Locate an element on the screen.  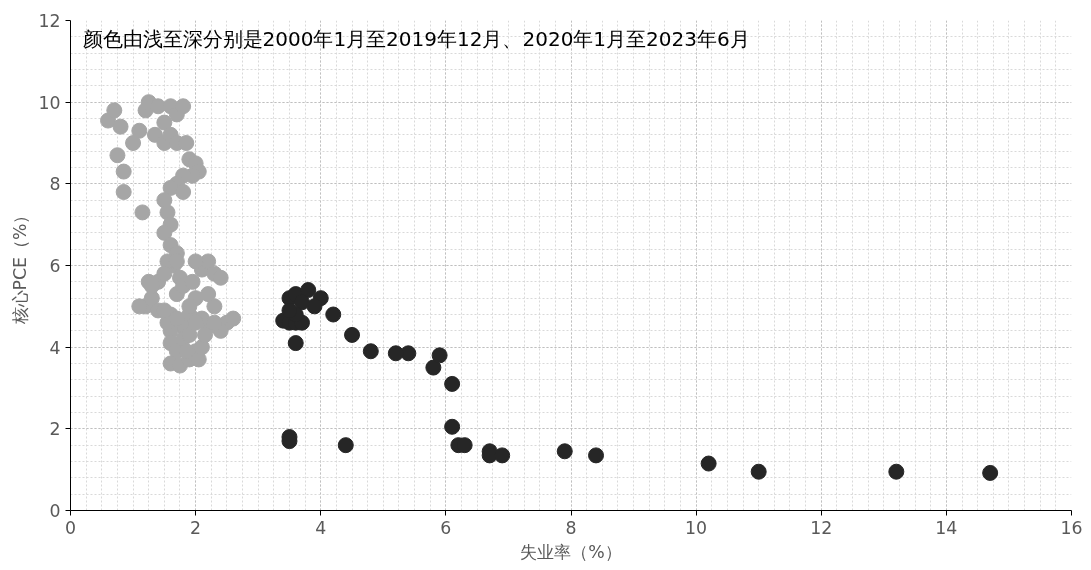
y-axis-title: 核心PCE（%） is located at coordinates (20, 266).